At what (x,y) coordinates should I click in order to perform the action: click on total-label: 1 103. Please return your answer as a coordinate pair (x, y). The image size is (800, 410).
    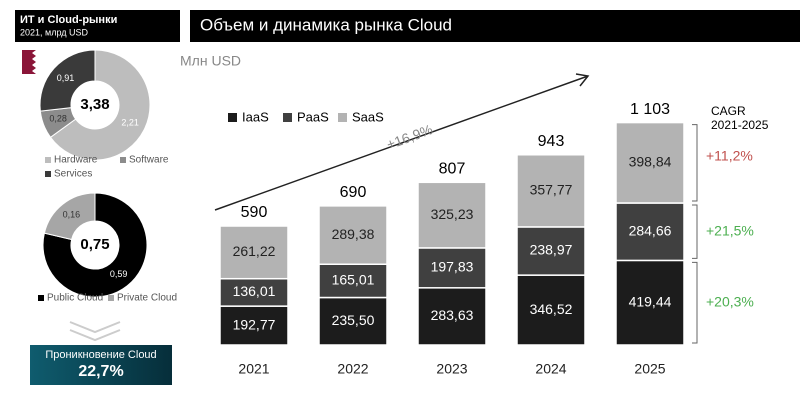
    Looking at the image, I should click on (650, 109).